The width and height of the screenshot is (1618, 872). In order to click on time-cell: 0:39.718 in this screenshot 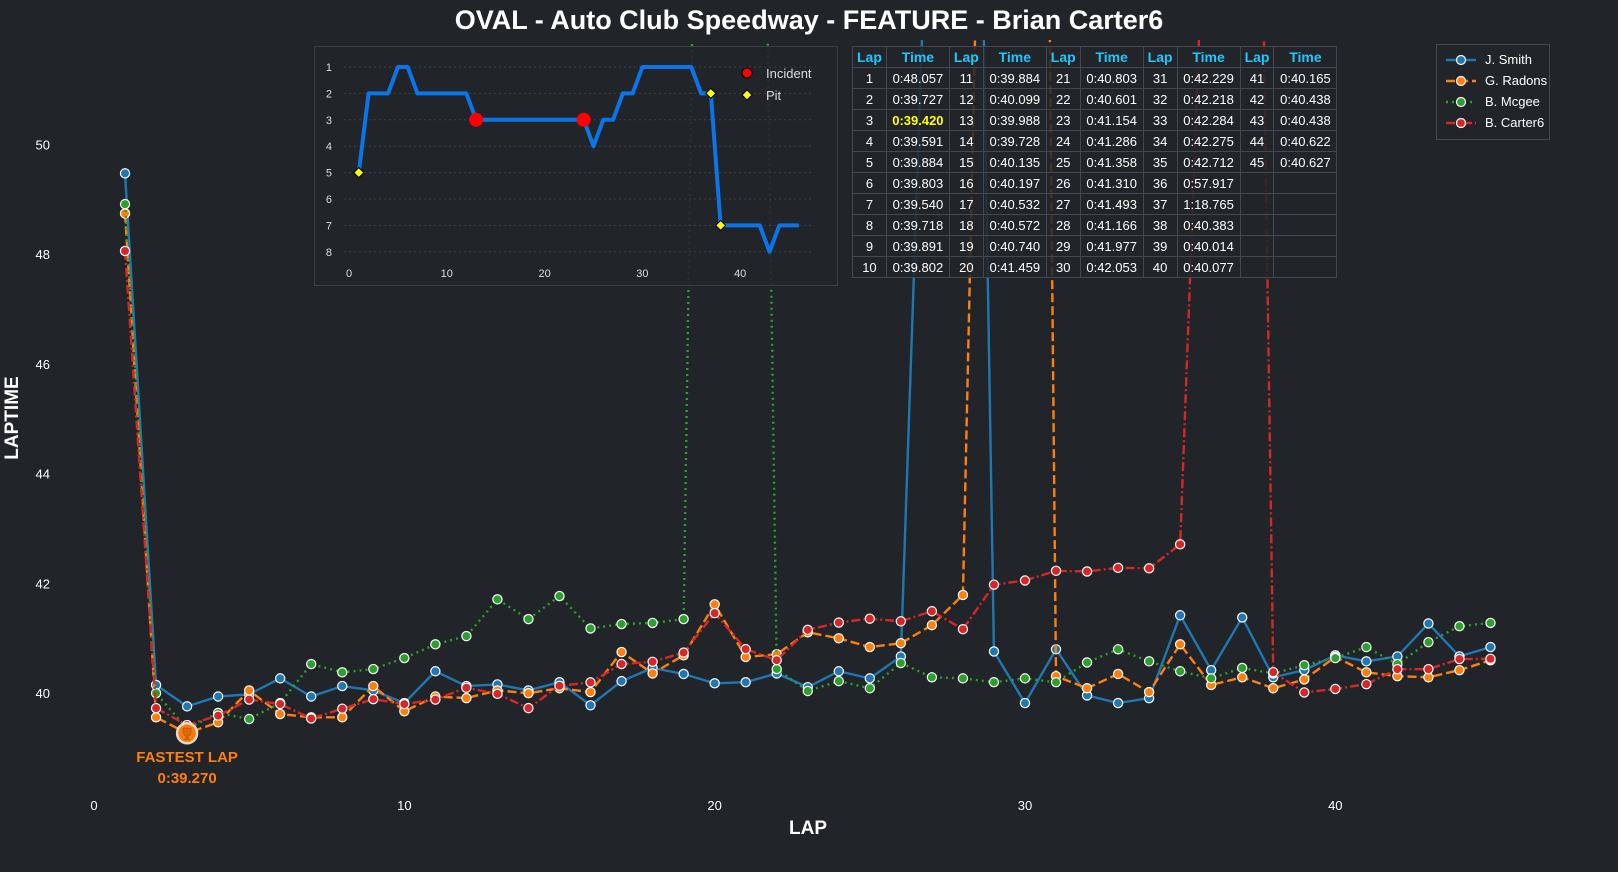, I will do `click(917, 225)`.